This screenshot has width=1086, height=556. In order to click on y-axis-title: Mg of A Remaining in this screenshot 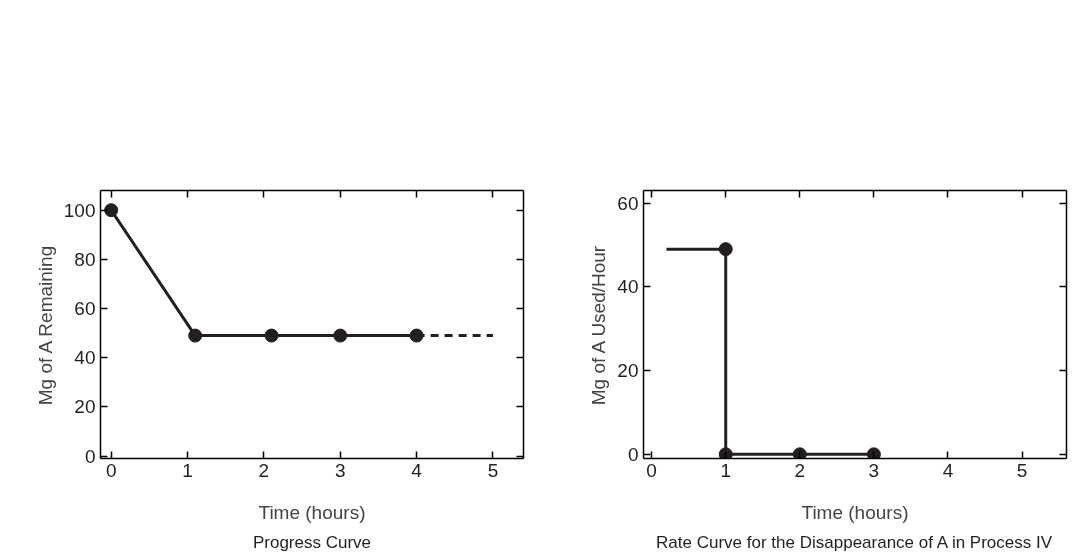, I will do `click(45, 325)`.